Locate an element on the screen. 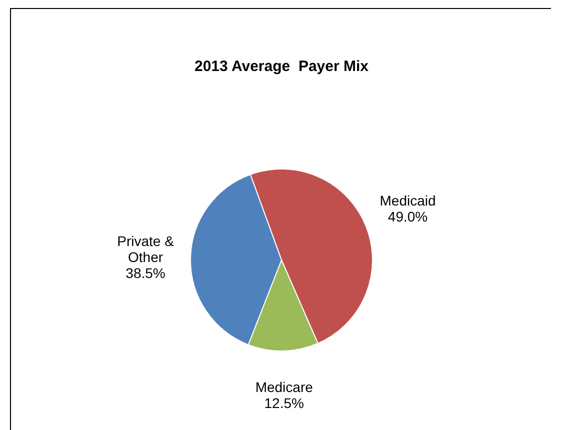  slice-label: Medicaid is located at coordinates (408, 200).